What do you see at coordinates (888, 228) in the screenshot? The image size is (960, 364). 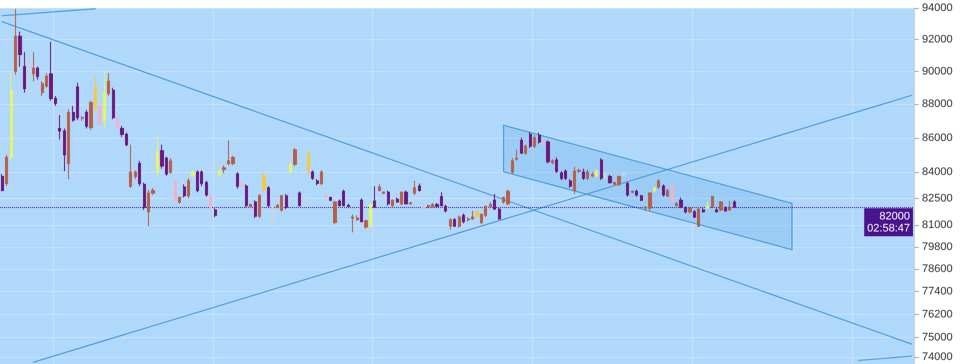 I see `annotation: 02:58:47` at bounding box center [888, 228].